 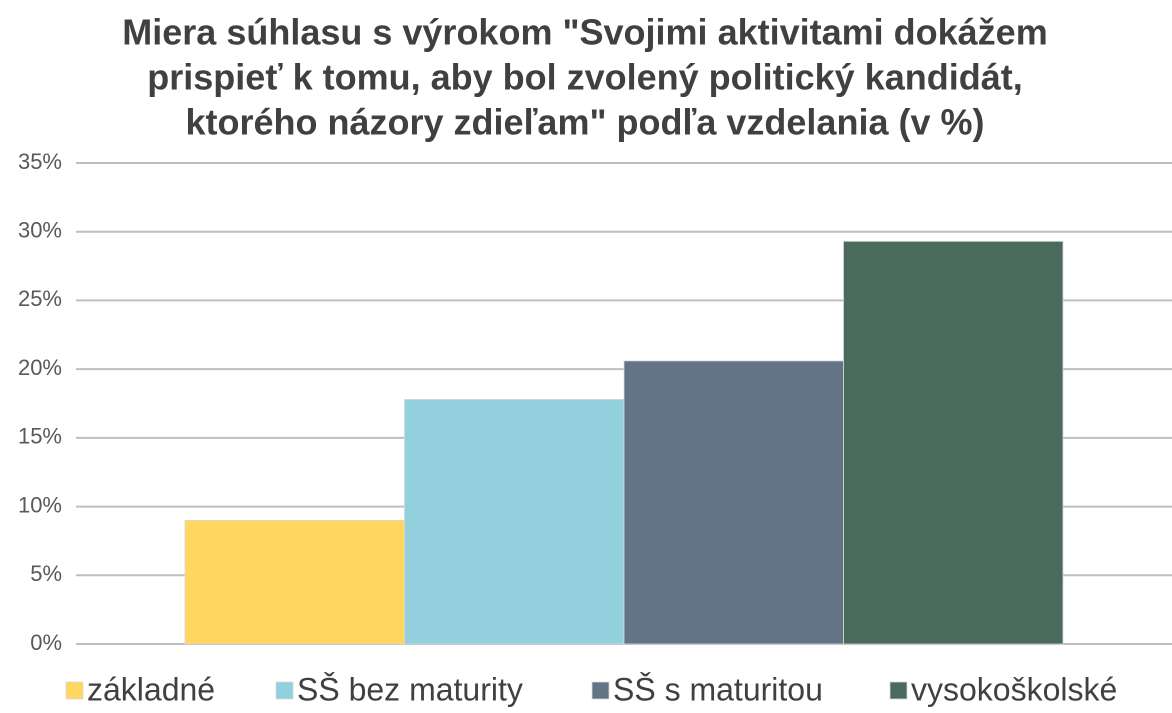 I want to click on y-tick-label: 10%, so click(x=40, y=504).